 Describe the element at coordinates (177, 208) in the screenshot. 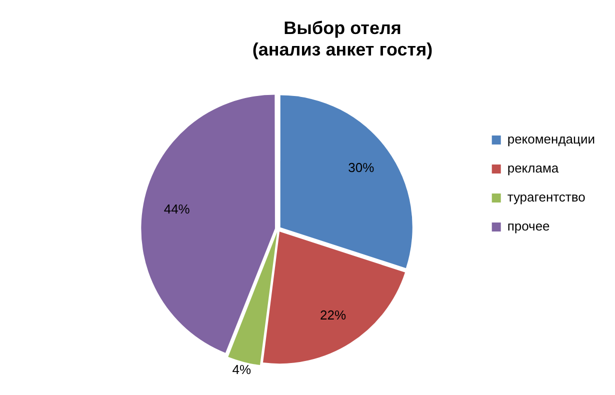

I see `data-label: 44%` at that location.